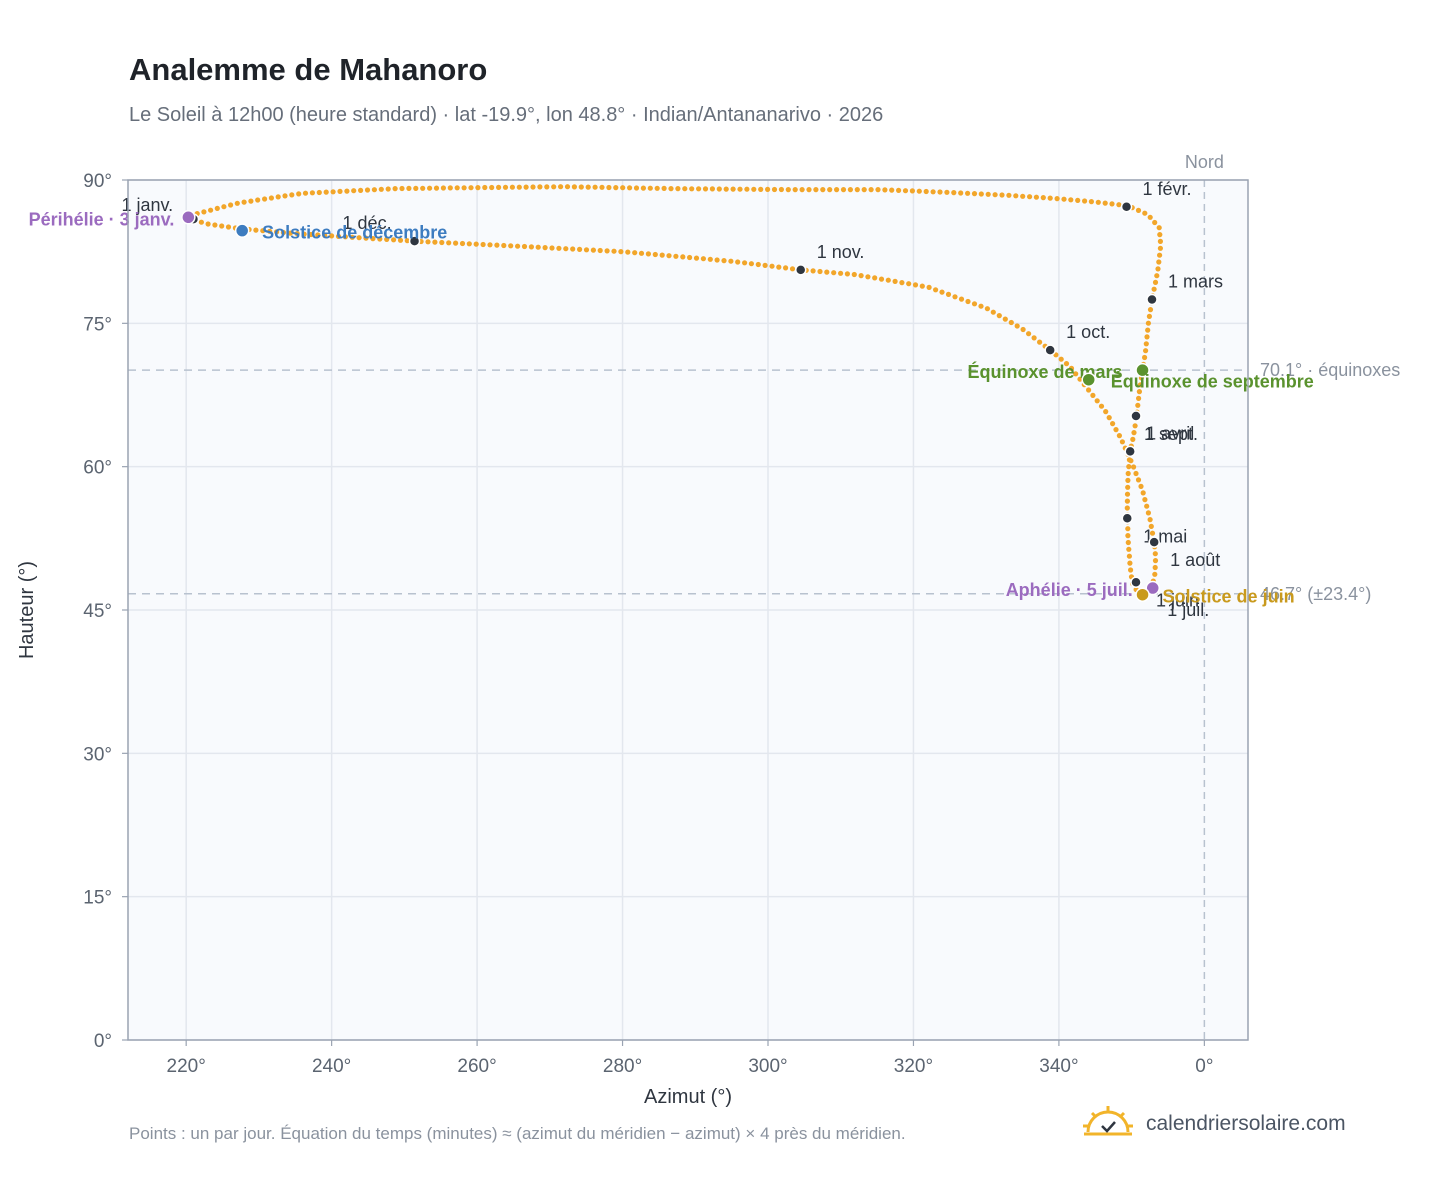 This screenshot has width=1448, height=1188. I want to click on y-axis-label: Hauteur (°), so click(27, 610).